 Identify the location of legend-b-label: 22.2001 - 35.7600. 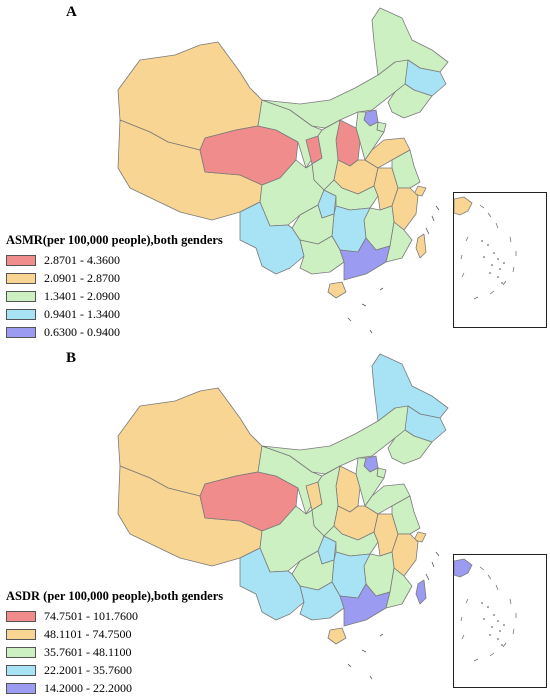
(88, 669).